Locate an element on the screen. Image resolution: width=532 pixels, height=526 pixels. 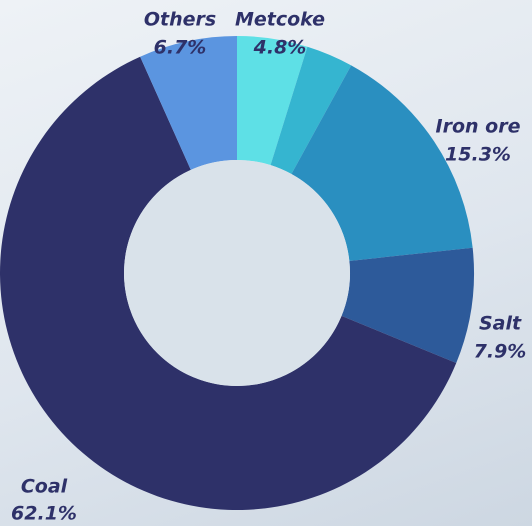
slice-label: Metcoke is located at coordinates (280, 20).